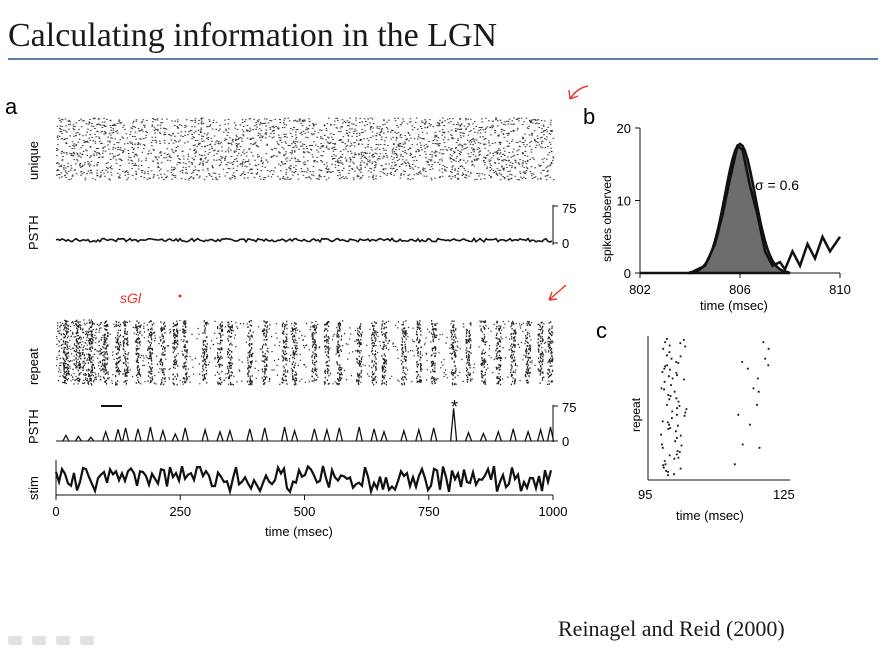 Image resolution: width=883 pixels, height=656 pixels. What do you see at coordinates (740, 289) in the screenshot?
I see `panel-b-x-tick-label: 806` at bounding box center [740, 289].